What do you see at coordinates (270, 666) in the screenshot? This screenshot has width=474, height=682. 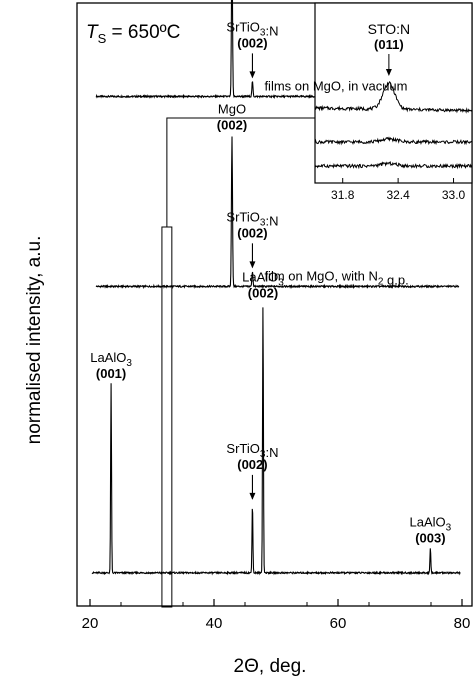 I see `x-axis-title: 2Θ, deg.` at bounding box center [270, 666].